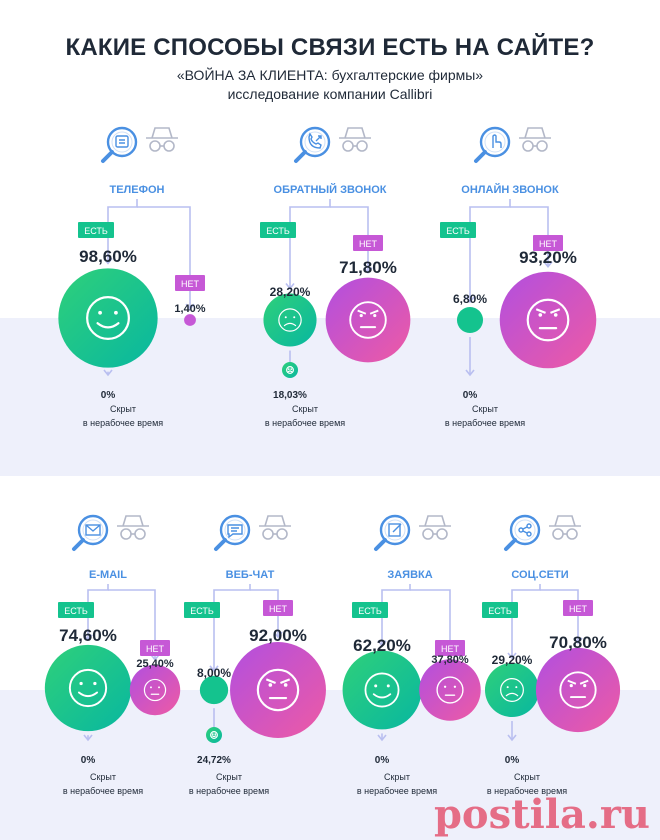 This screenshot has height=840, width=660. I want to click on channel-1-hidden-label: Скрыт, so click(123, 409).